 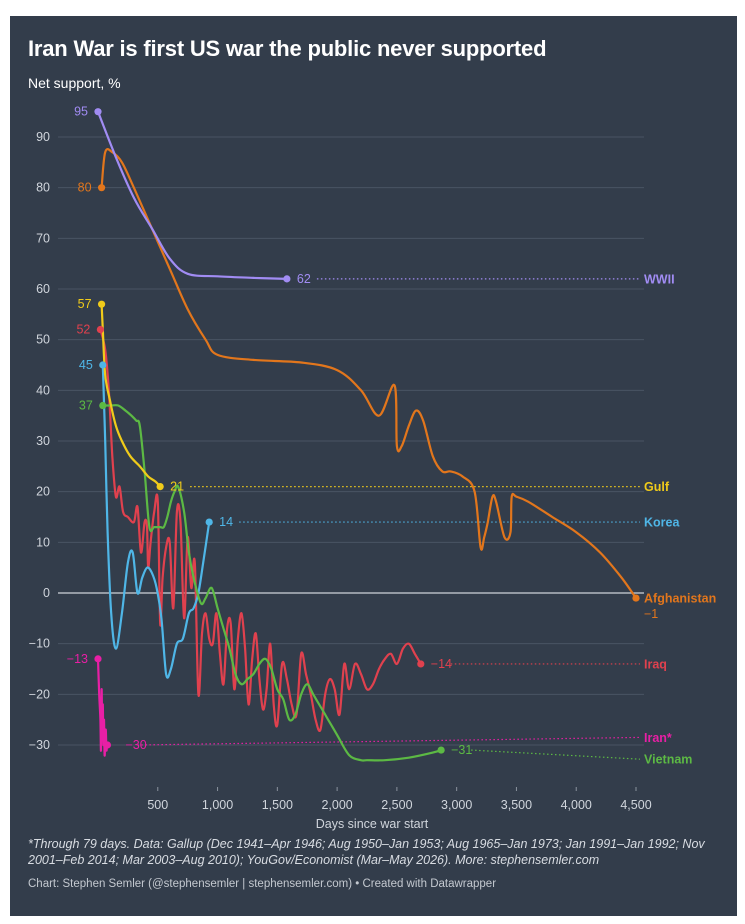 What do you see at coordinates (576, 805) in the screenshot?
I see `x-tick-label: 4,000` at bounding box center [576, 805].